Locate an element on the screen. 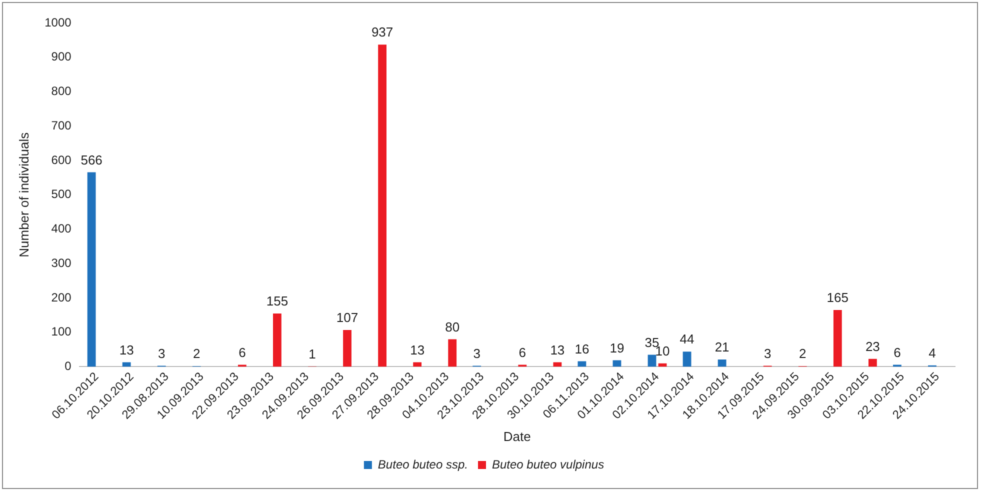 This screenshot has height=493, width=982. y-tick-label: 800 is located at coordinates (61, 91).